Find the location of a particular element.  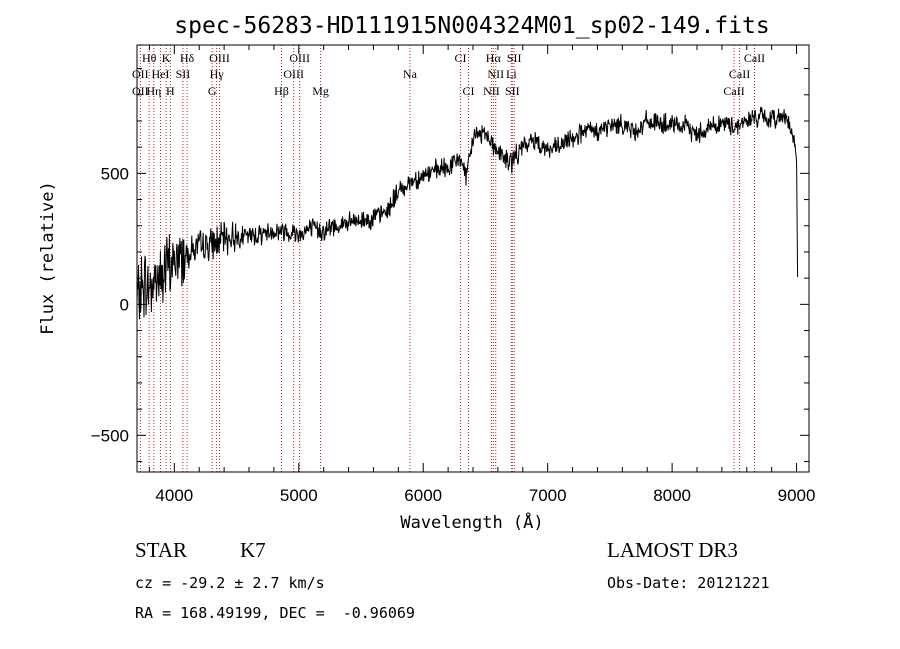

feature-label-24: CI is located at coordinates (469, 91).